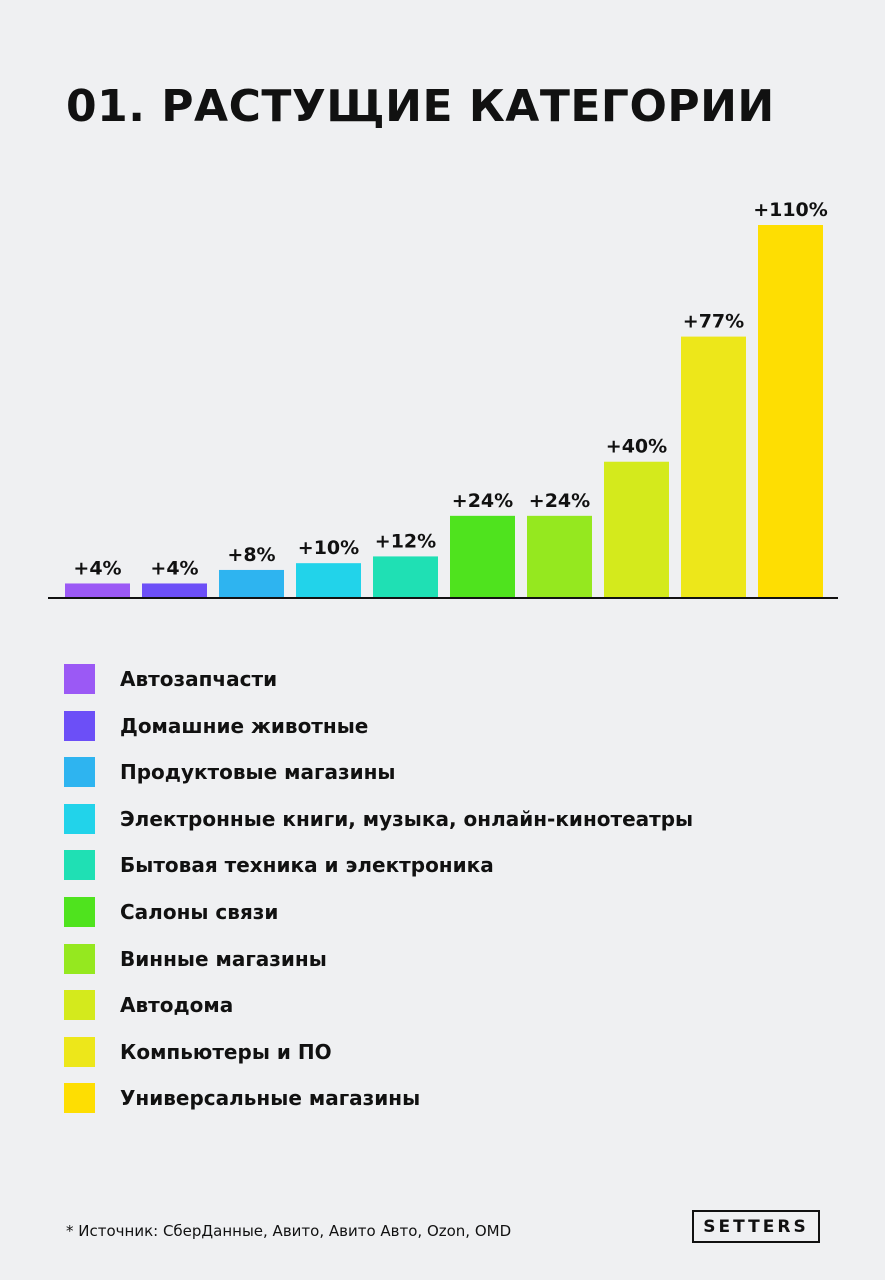 The height and width of the screenshot is (1280, 885). Describe the element at coordinates (199, 911) in the screenshot. I see `legend-label: Салоны связи` at that location.